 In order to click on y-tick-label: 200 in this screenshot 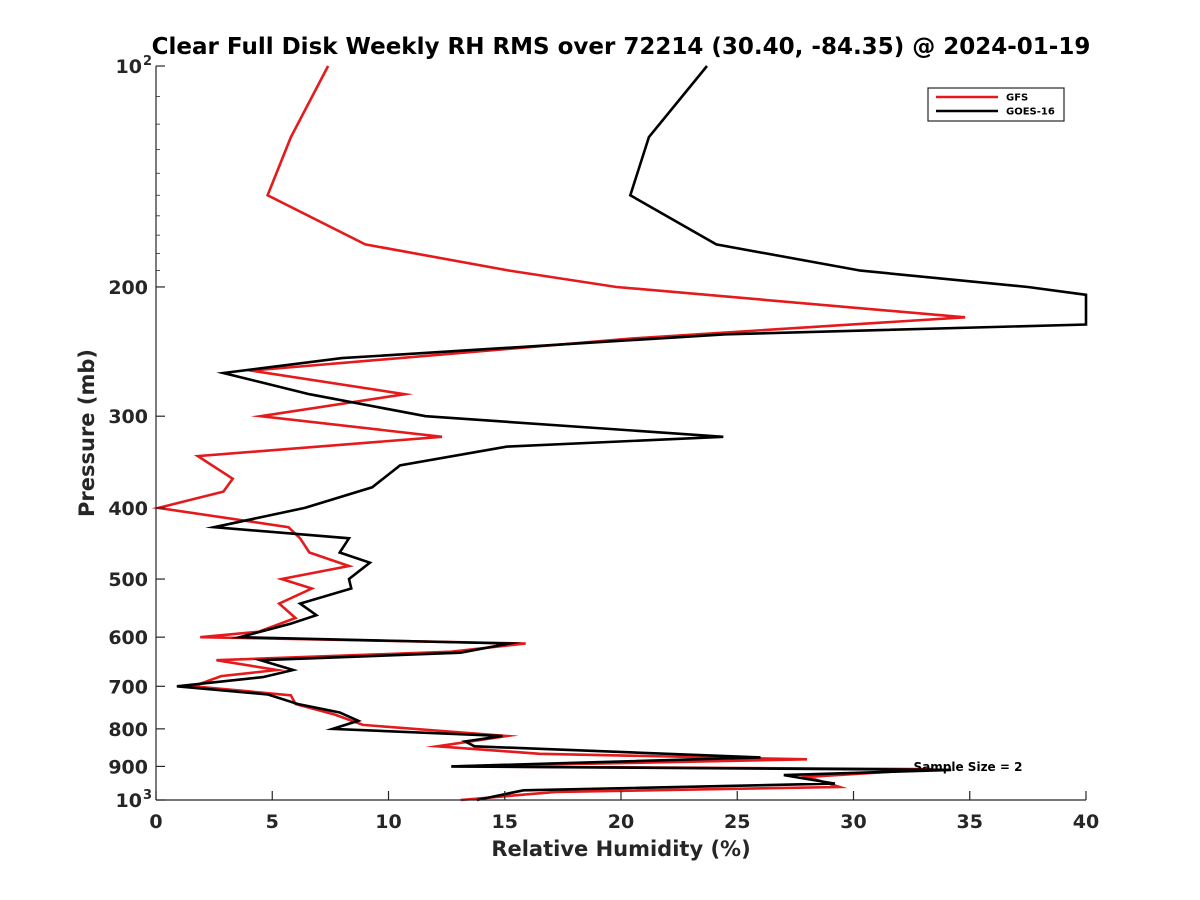, I will do `click(128, 288)`.